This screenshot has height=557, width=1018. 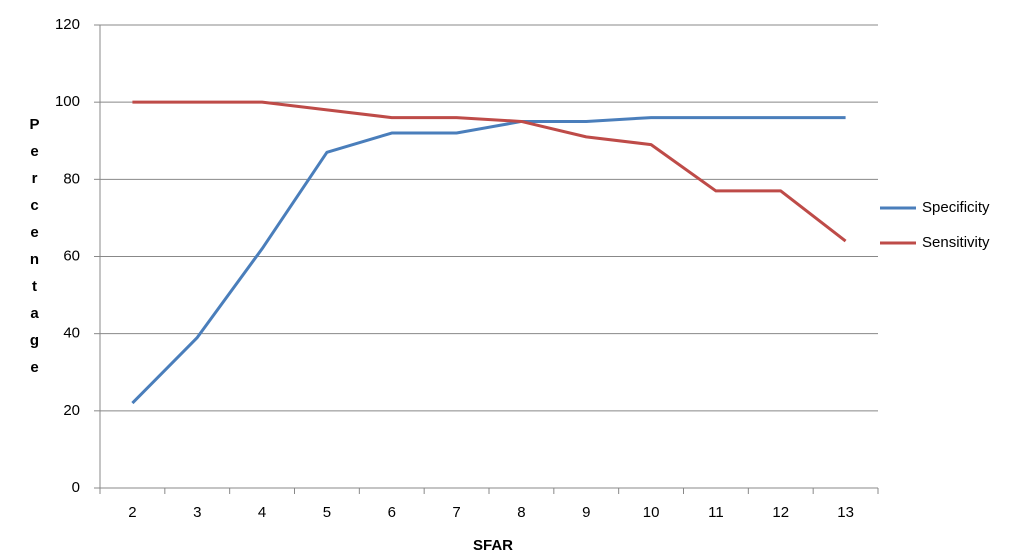 I want to click on y-tick-label: 60, so click(x=71, y=255).